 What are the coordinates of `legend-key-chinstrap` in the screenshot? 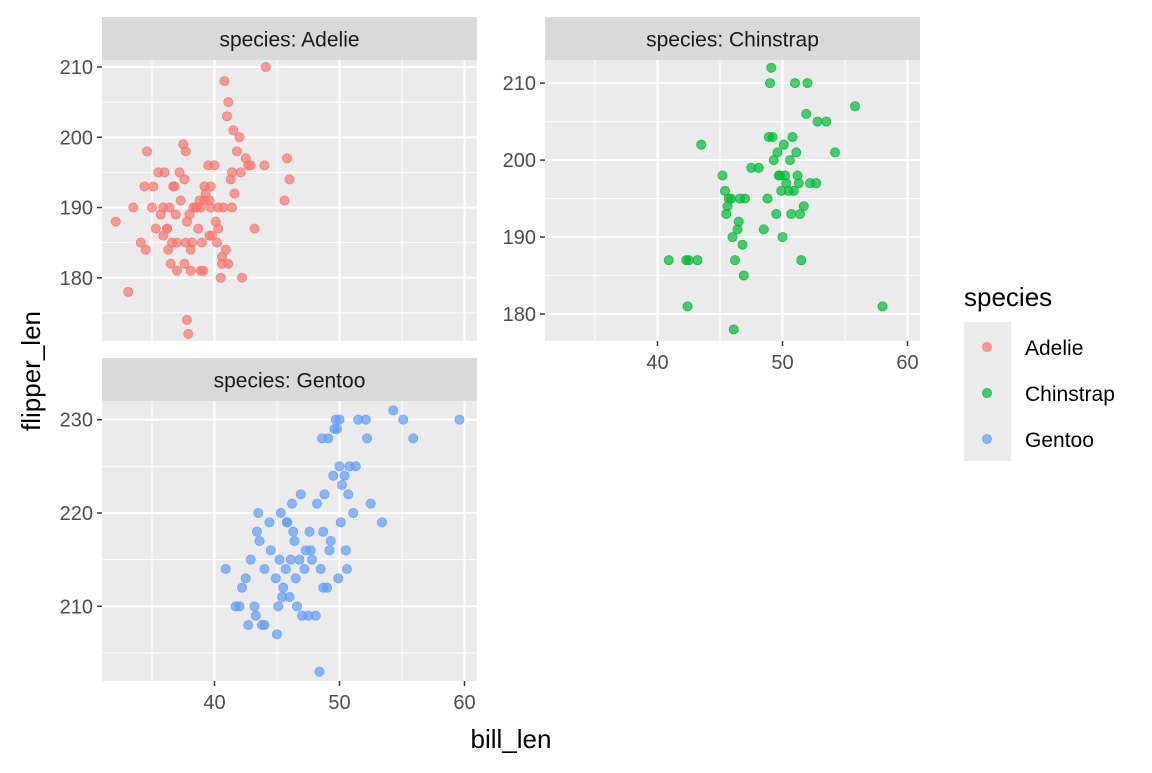 It's located at (987, 392).